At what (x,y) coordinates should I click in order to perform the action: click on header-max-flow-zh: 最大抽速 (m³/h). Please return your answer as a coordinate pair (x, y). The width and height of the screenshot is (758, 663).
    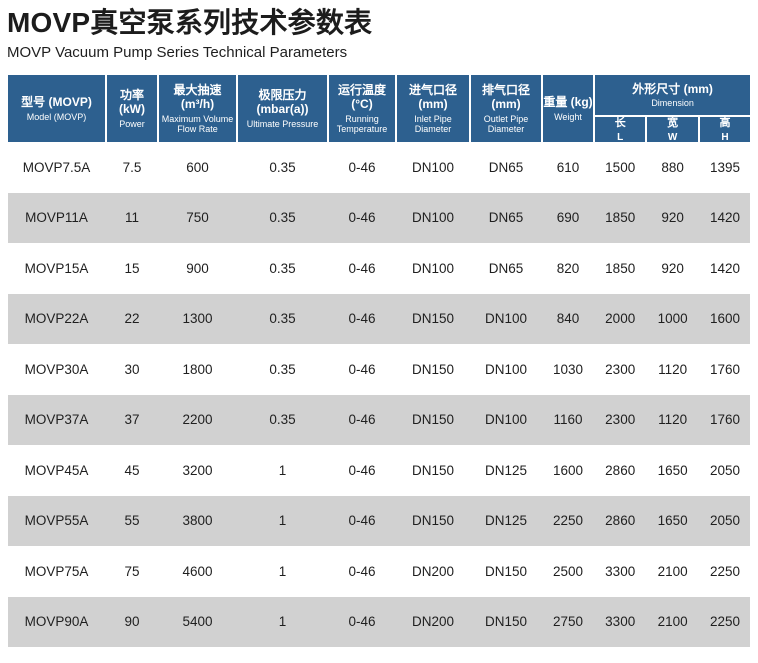
    Looking at the image, I should click on (197, 97).